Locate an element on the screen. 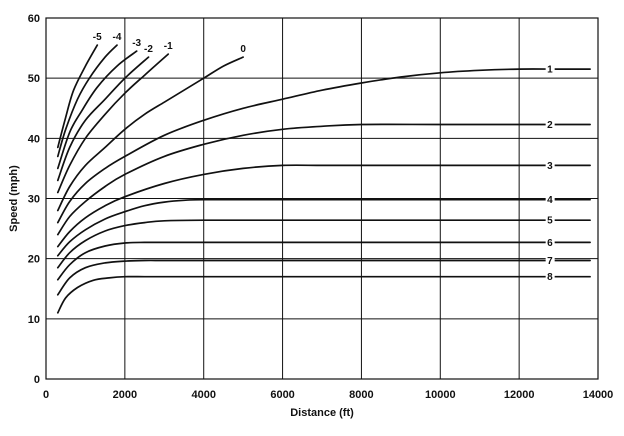  series-line--5 is located at coordinates (77, 96).